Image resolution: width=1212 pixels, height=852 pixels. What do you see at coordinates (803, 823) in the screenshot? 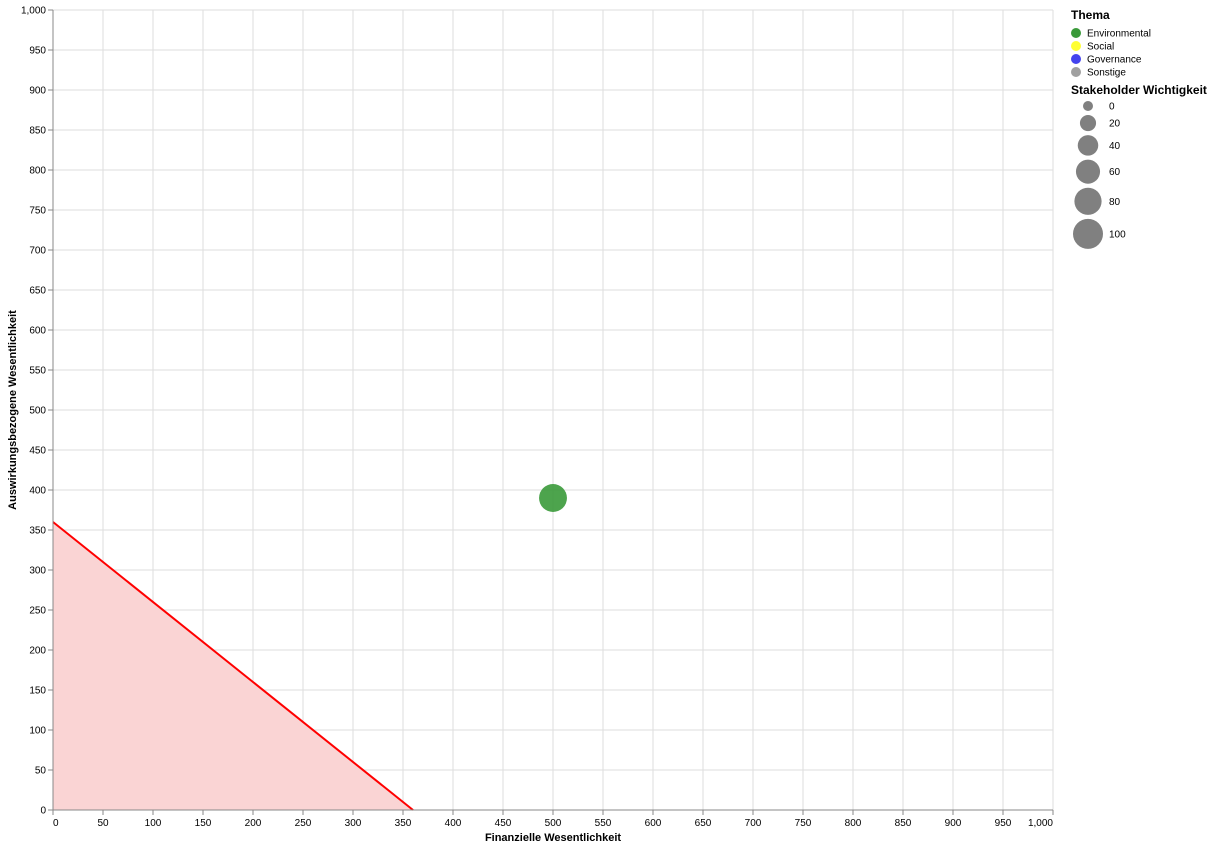
I see `x-tick-label: 750` at bounding box center [803, 823].